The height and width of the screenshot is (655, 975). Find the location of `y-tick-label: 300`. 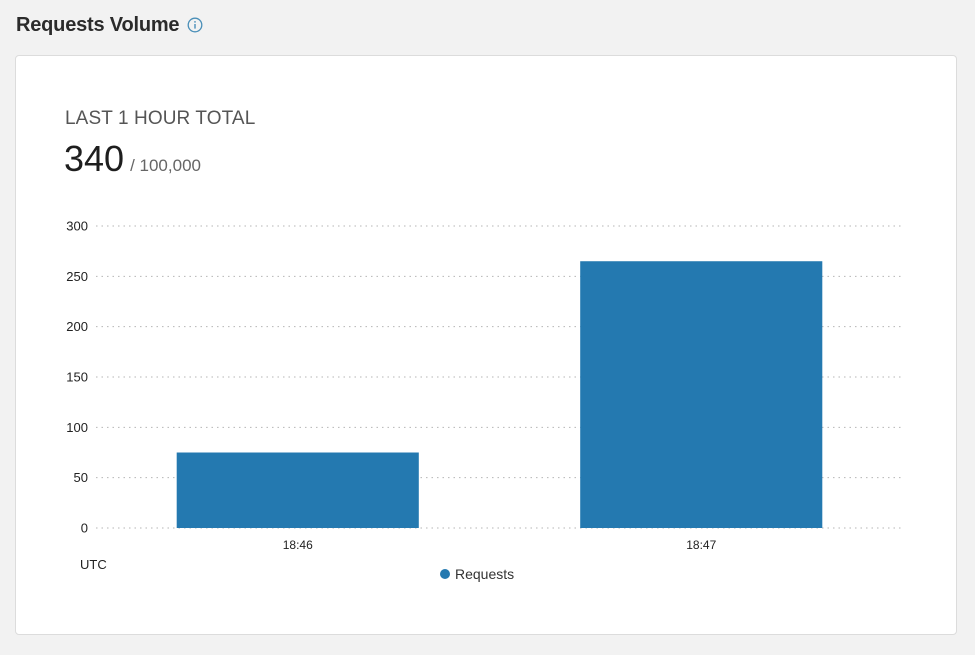

y-tick-label: 300 is located at coordinates (77, 226).